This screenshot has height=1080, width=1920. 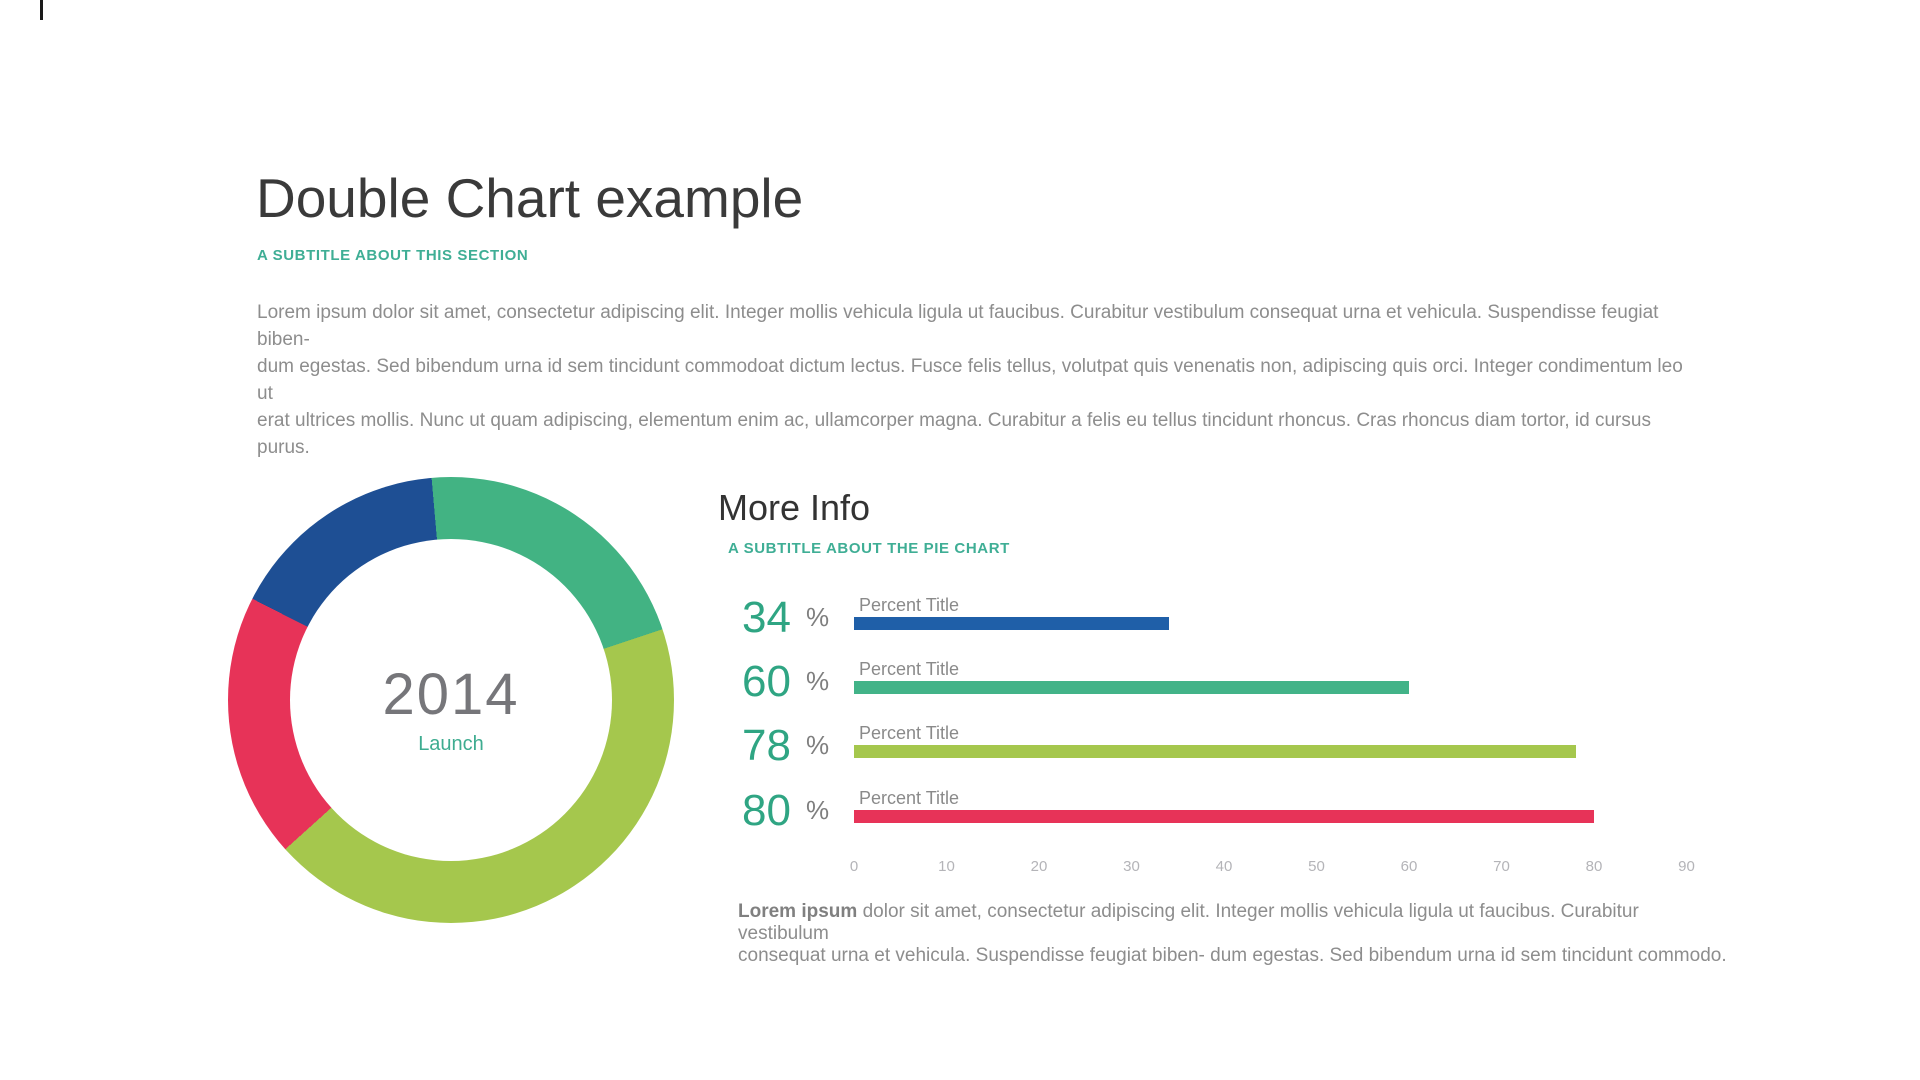 I want to click on axis-tick-label: 60, so click(x=1409, y=866).